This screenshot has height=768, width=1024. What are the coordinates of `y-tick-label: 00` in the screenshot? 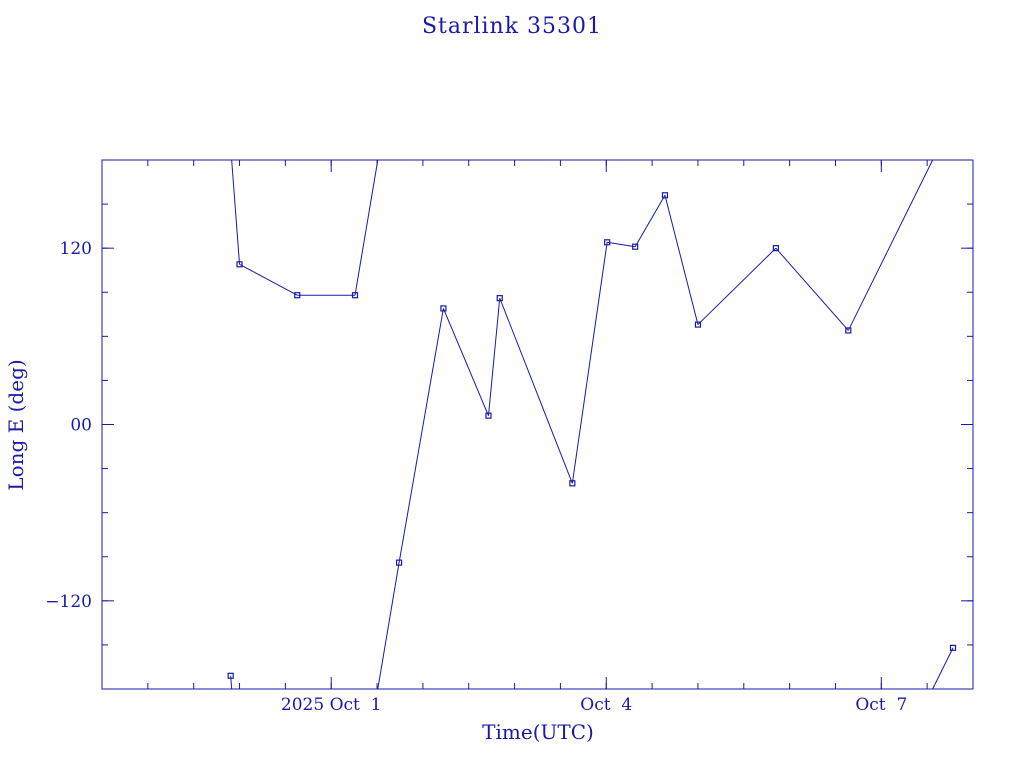 It's located at (81, 426).